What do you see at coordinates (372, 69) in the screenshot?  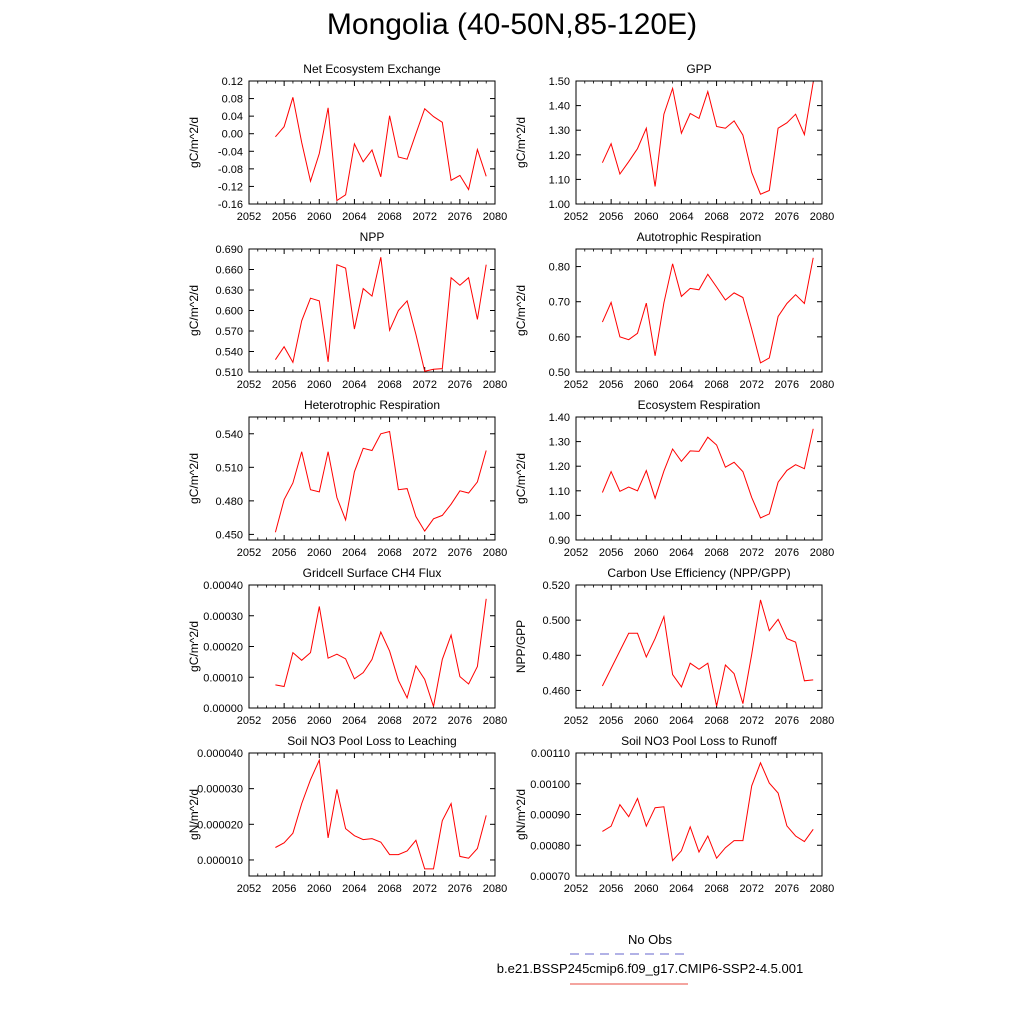 I see `net-ecosystem-exchange-title: Net Ecosystem Exchange` at bounding box center [372, 69].